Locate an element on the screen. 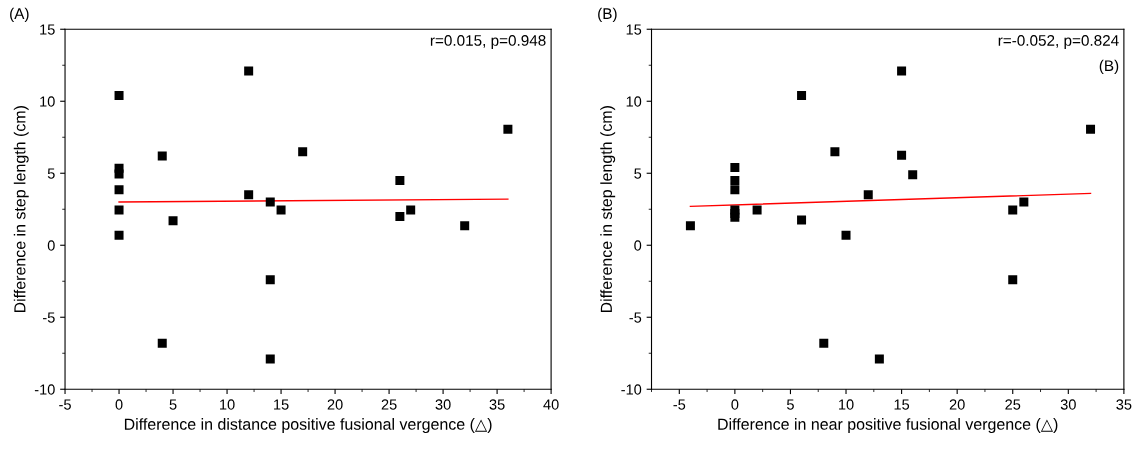 This screenshot has width=1141, height=450. x-tick-label: 40 is located at coordinates (551, 404).